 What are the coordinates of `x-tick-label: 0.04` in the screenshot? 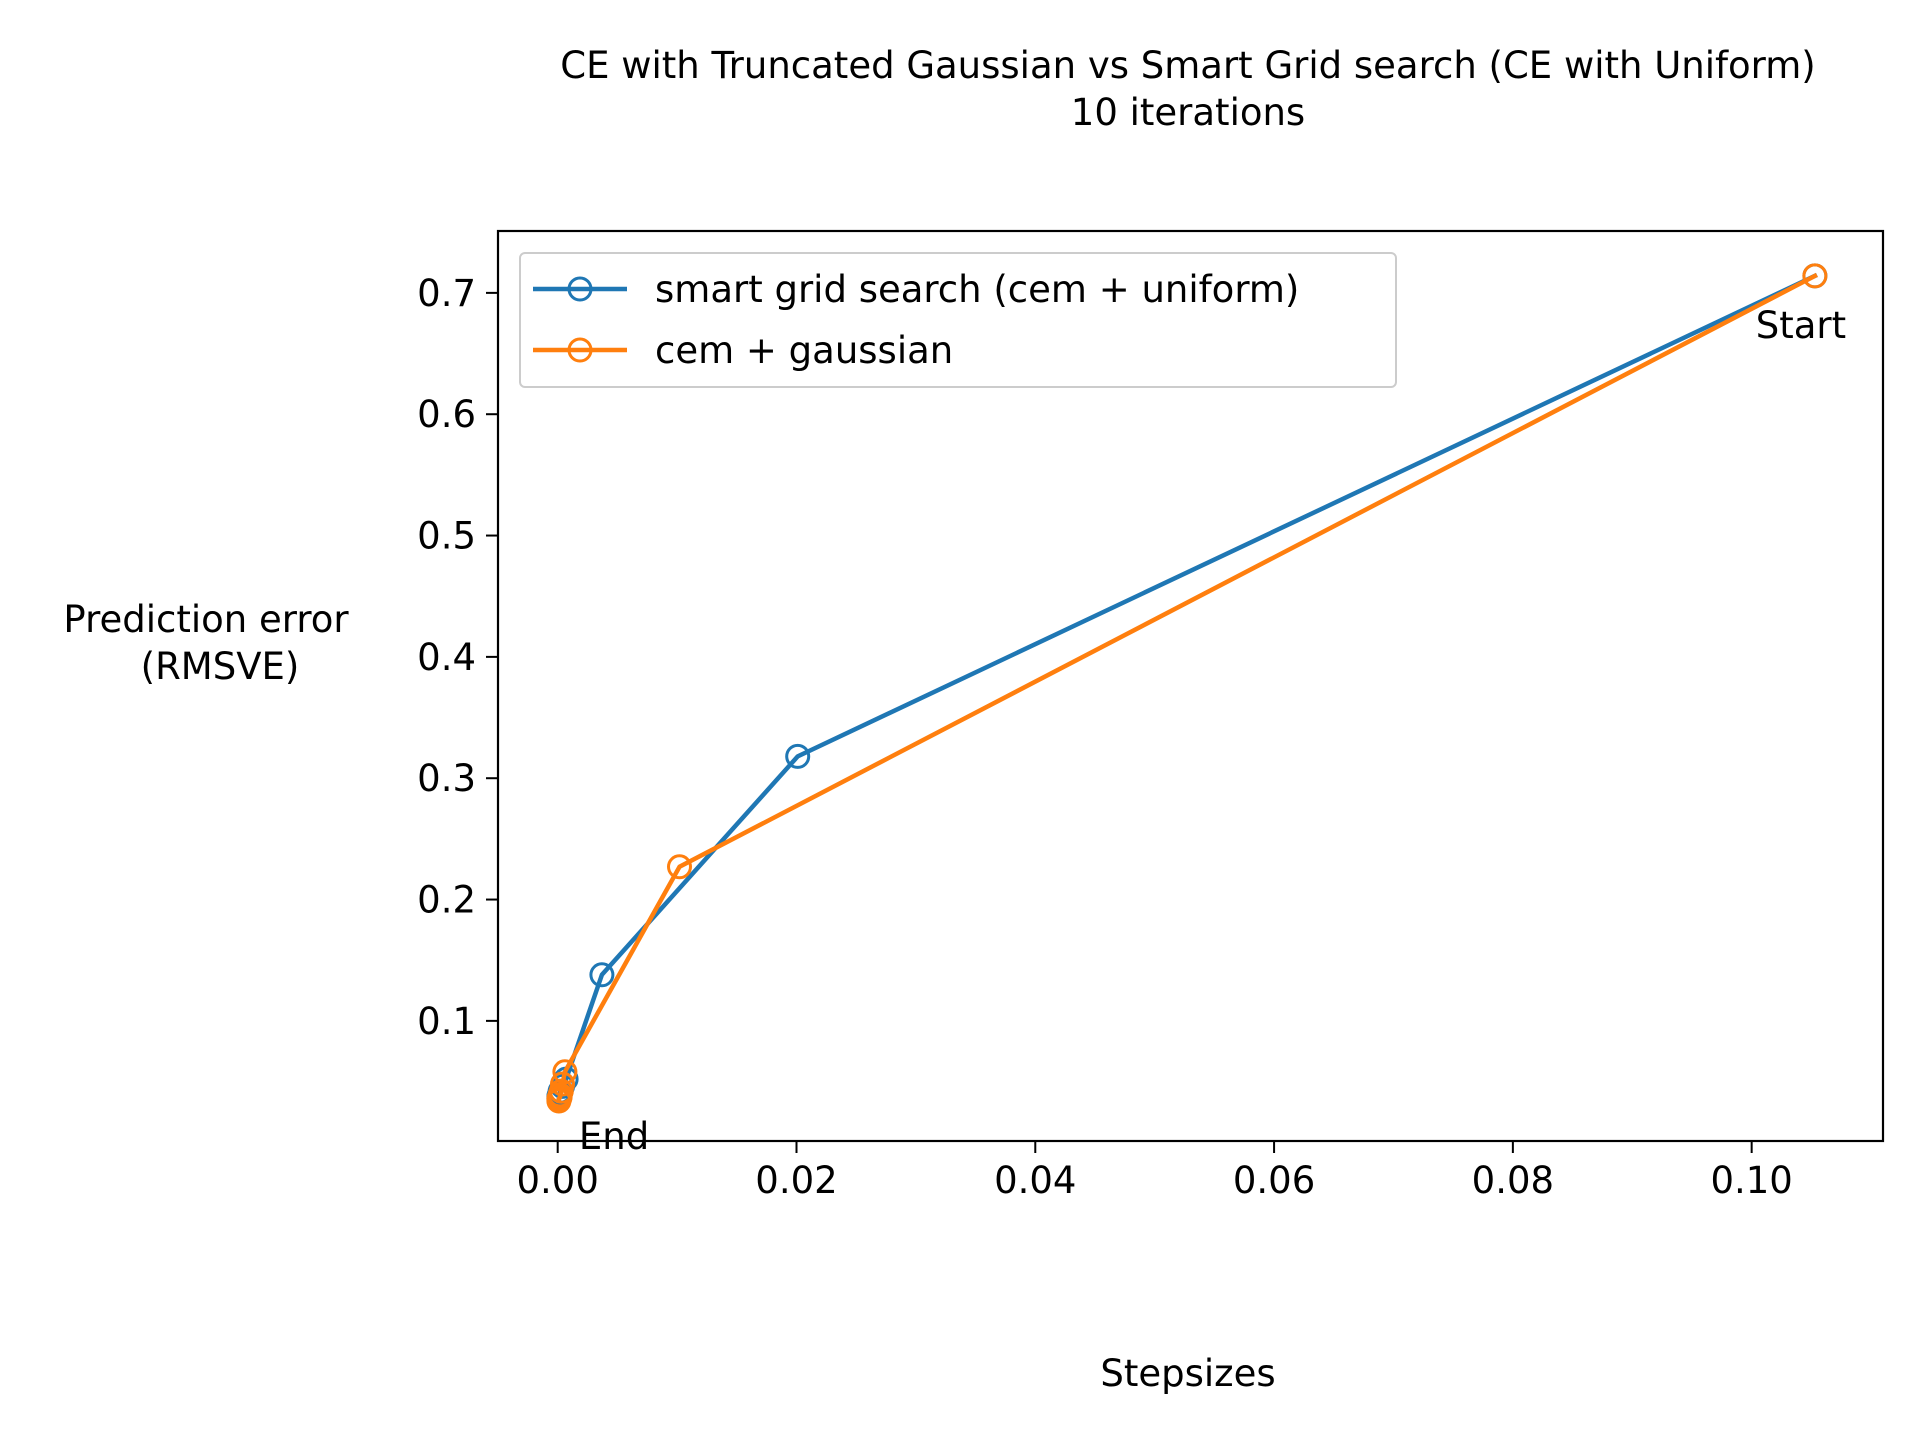 It's located at (1035, 1180).